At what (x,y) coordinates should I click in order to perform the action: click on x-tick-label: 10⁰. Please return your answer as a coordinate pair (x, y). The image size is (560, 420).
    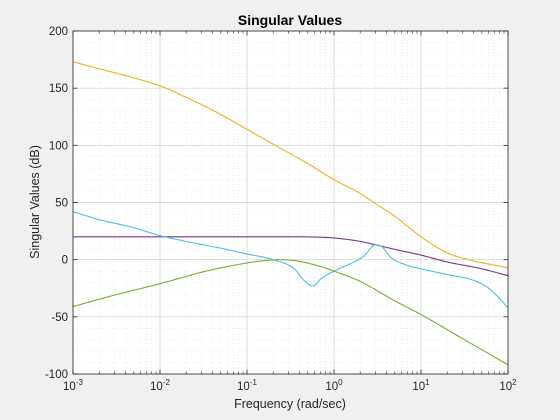
    Looking at the image, I should click on (334, 385).